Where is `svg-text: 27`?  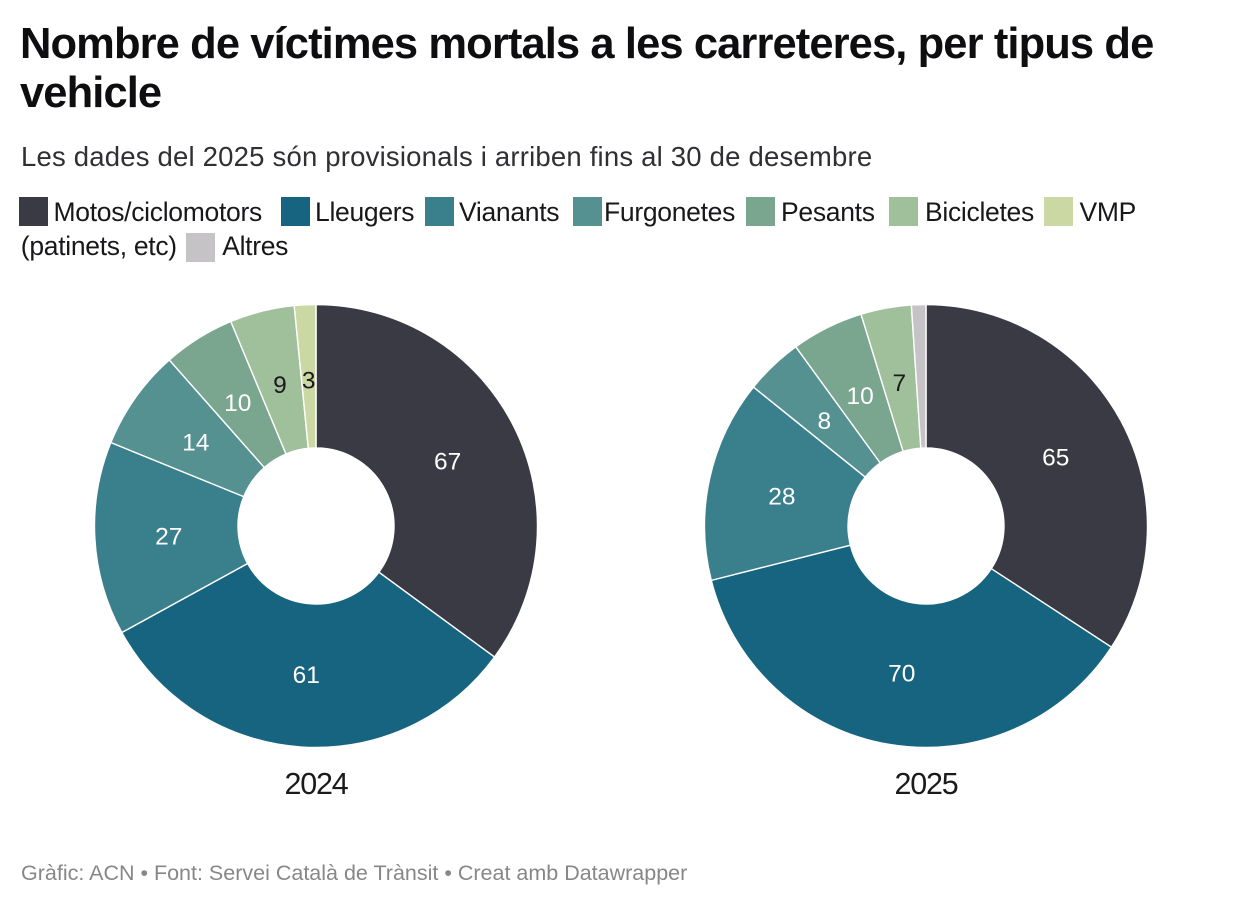 svg-text: 27 is located at coordinates (168, 536).